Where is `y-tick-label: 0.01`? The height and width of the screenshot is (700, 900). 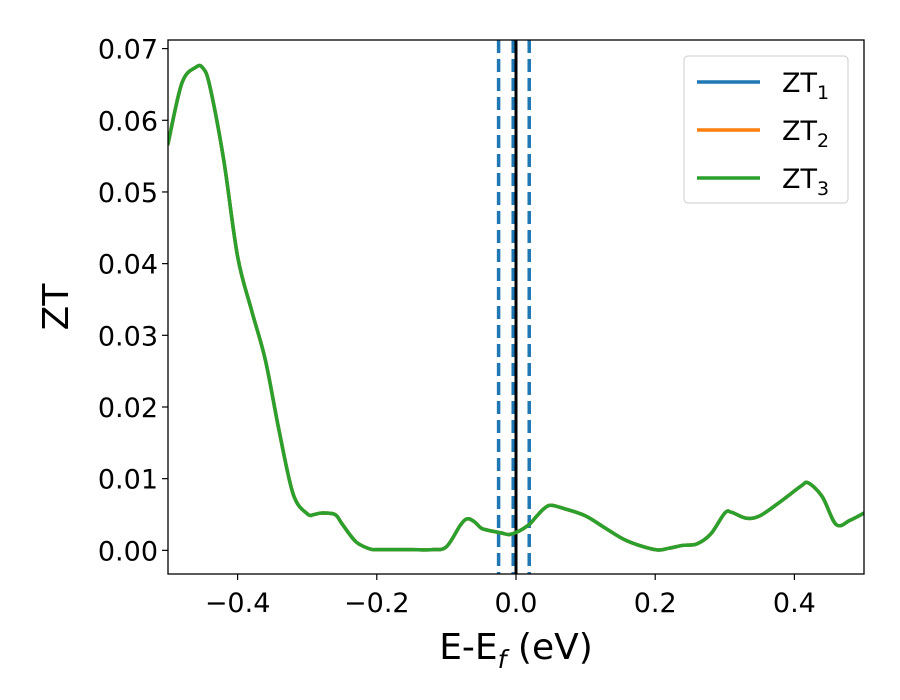
y-tick-label: 0.01 is located at coordinates (128, 480).